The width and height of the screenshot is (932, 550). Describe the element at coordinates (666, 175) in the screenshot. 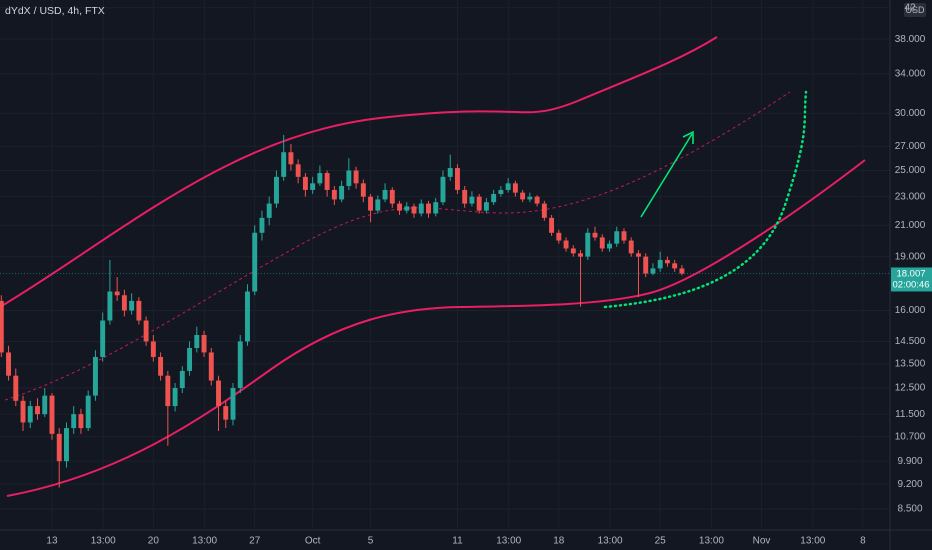

I see `arrow-shaft` at that location.